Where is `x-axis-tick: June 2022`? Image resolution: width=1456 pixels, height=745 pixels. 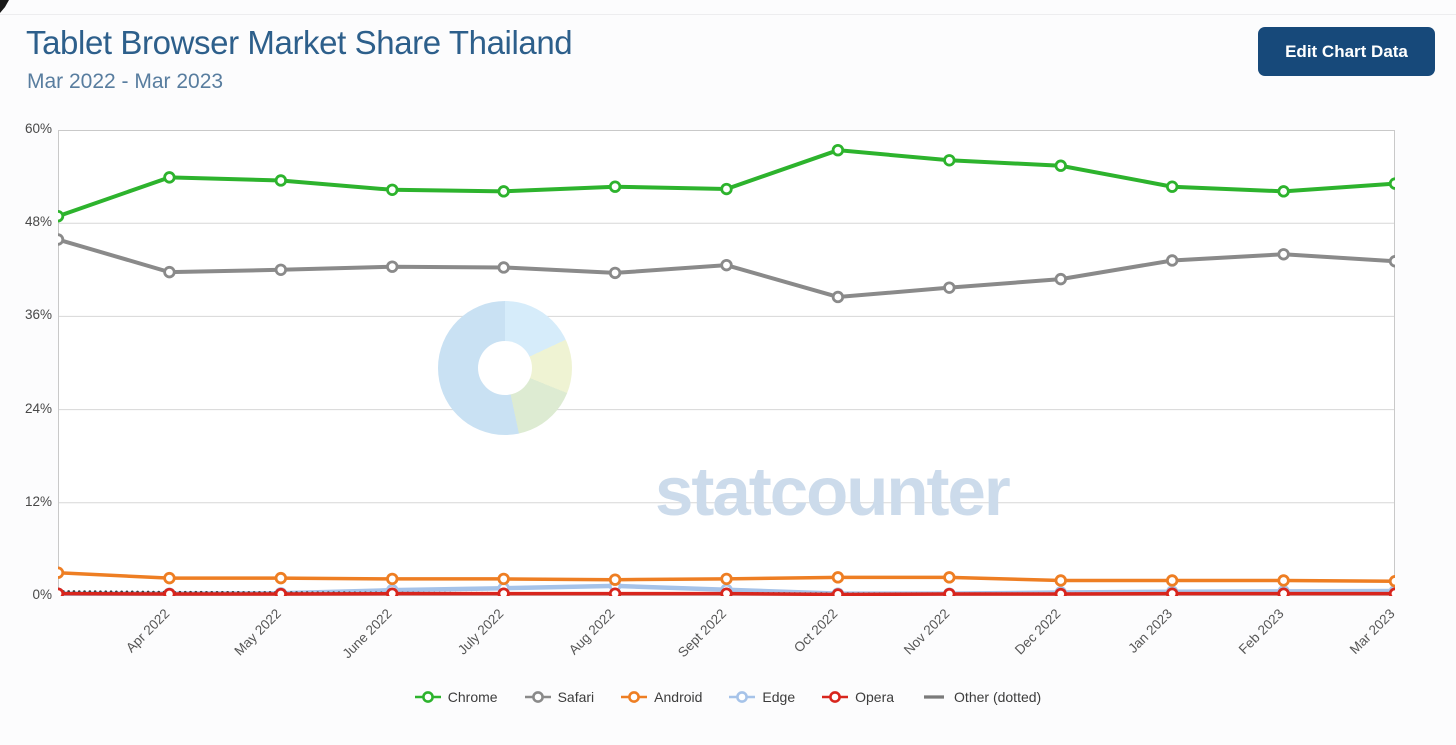 x-axis-tick: June 2022 is located at coordinates (367, 634).